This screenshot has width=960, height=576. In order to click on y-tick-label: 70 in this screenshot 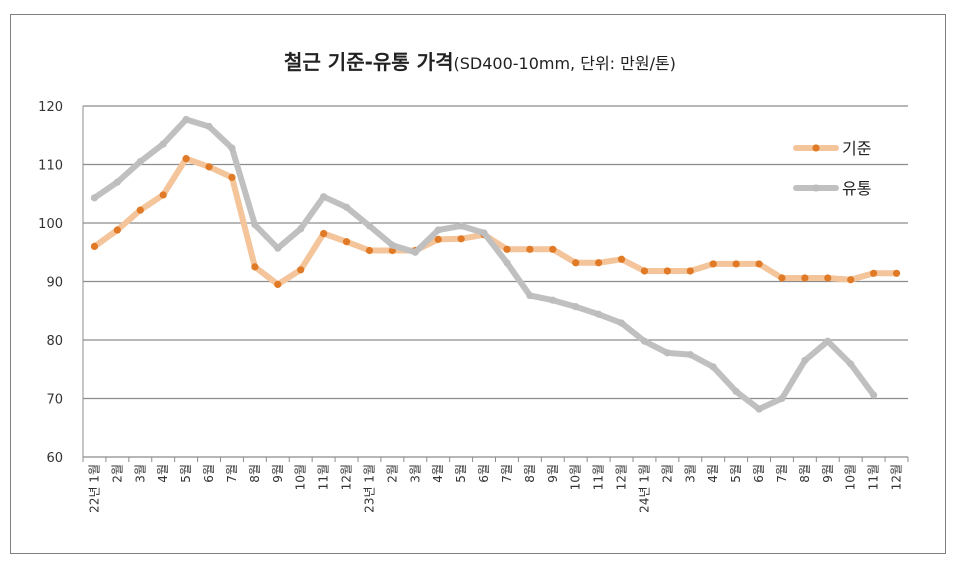, I will do `click(54, 400)`.